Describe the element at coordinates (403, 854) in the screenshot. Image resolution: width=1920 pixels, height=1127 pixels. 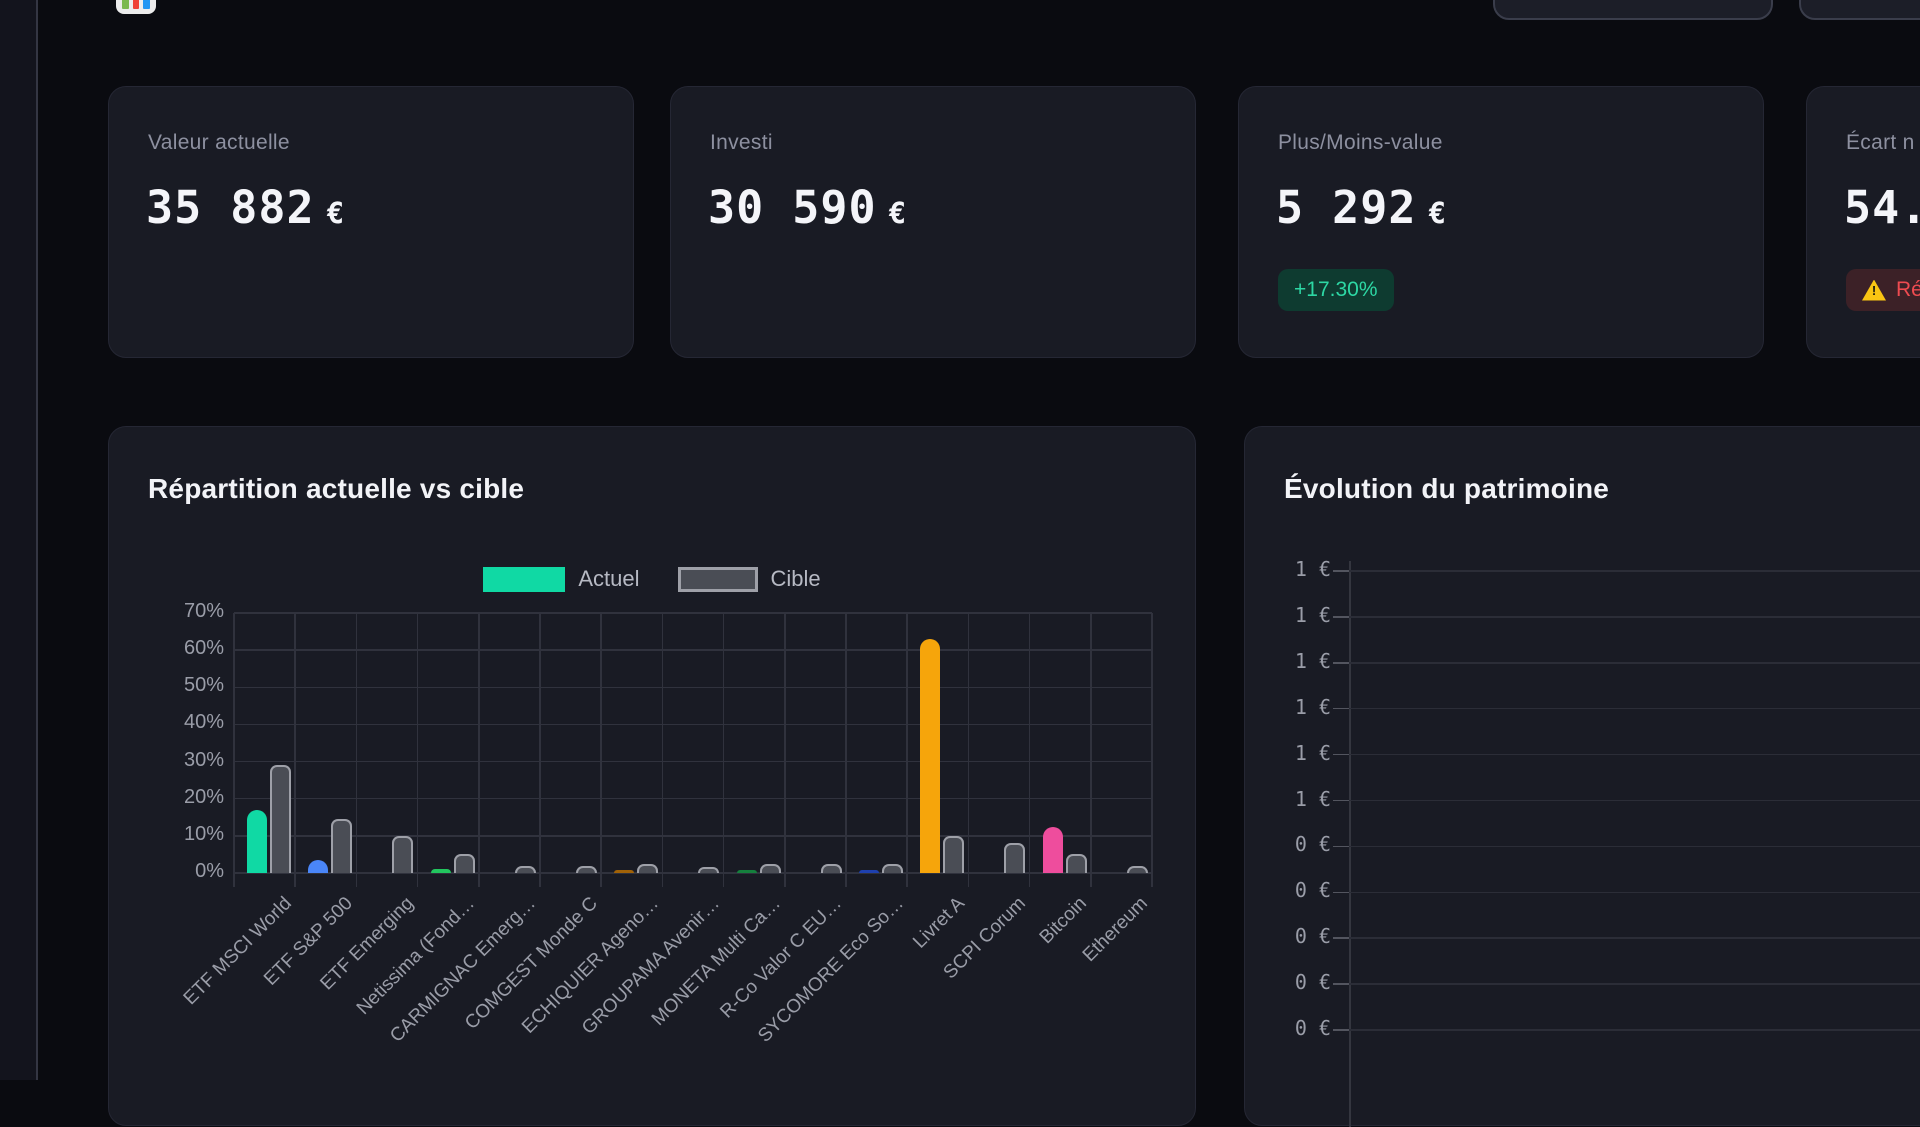
I see `bar-cible-ETF Emerging` at that location.